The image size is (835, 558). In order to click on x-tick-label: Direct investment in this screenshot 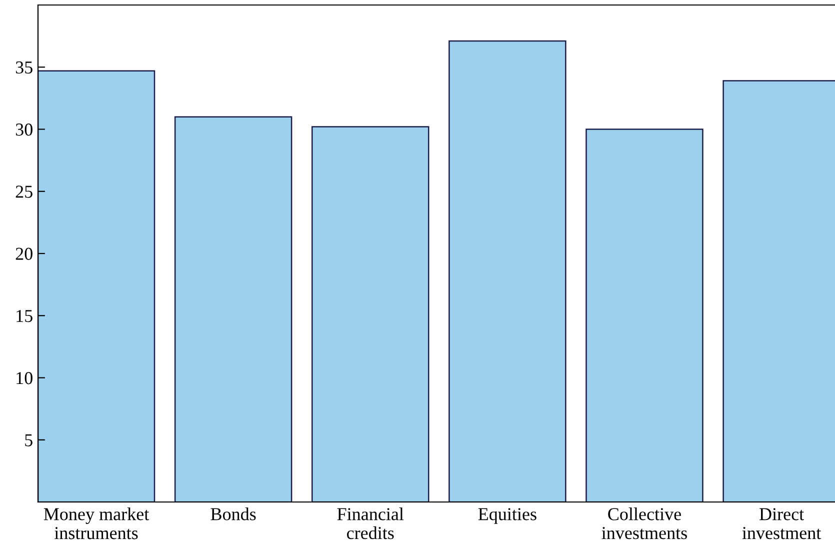, I will do `click(782, 524)`.